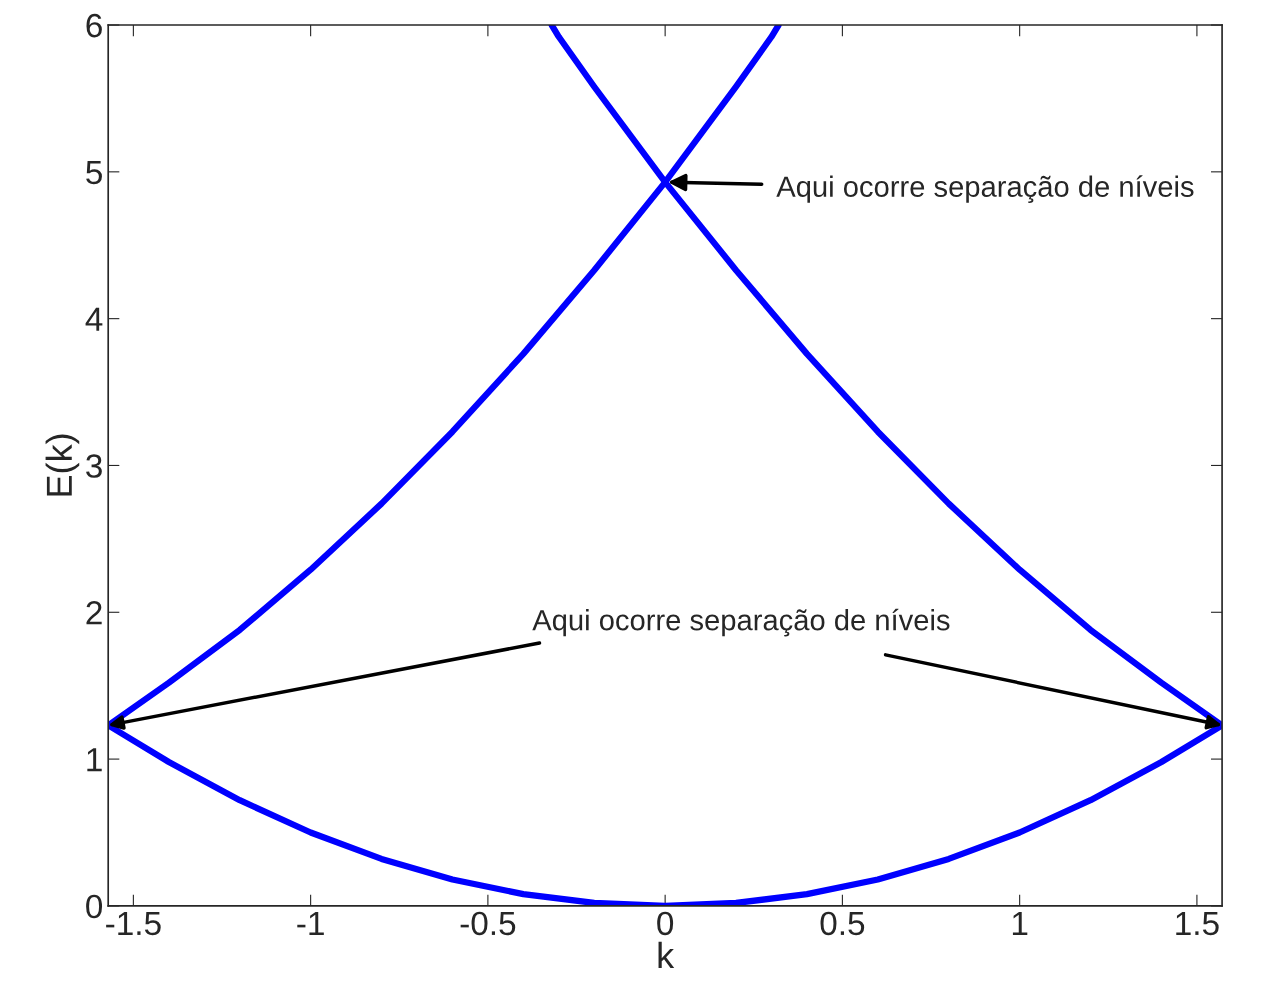  What do you see at coordinates (1020, 923) in the screenshot?
I see `x-tick-label: 1` at bounding box center [1020, 923].